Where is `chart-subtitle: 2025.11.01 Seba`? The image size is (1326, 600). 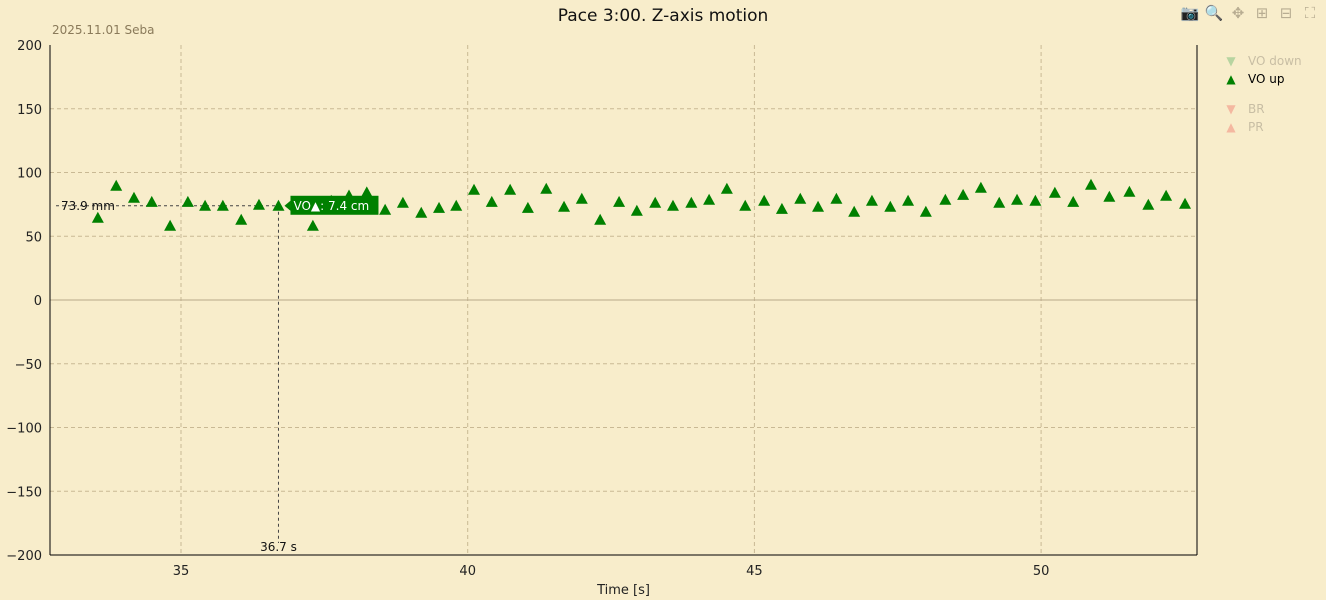 chart-subtitle: 2025.11.01 Seba is located at coordinates (103, 30).